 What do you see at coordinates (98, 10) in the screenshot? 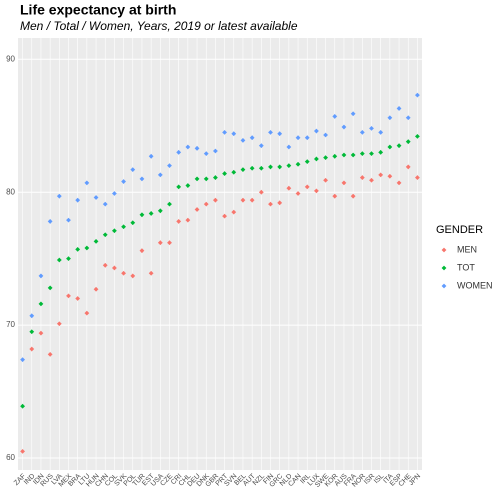
I see `chart-title: Life expectancy at birth` at bounding box center [98, 10].